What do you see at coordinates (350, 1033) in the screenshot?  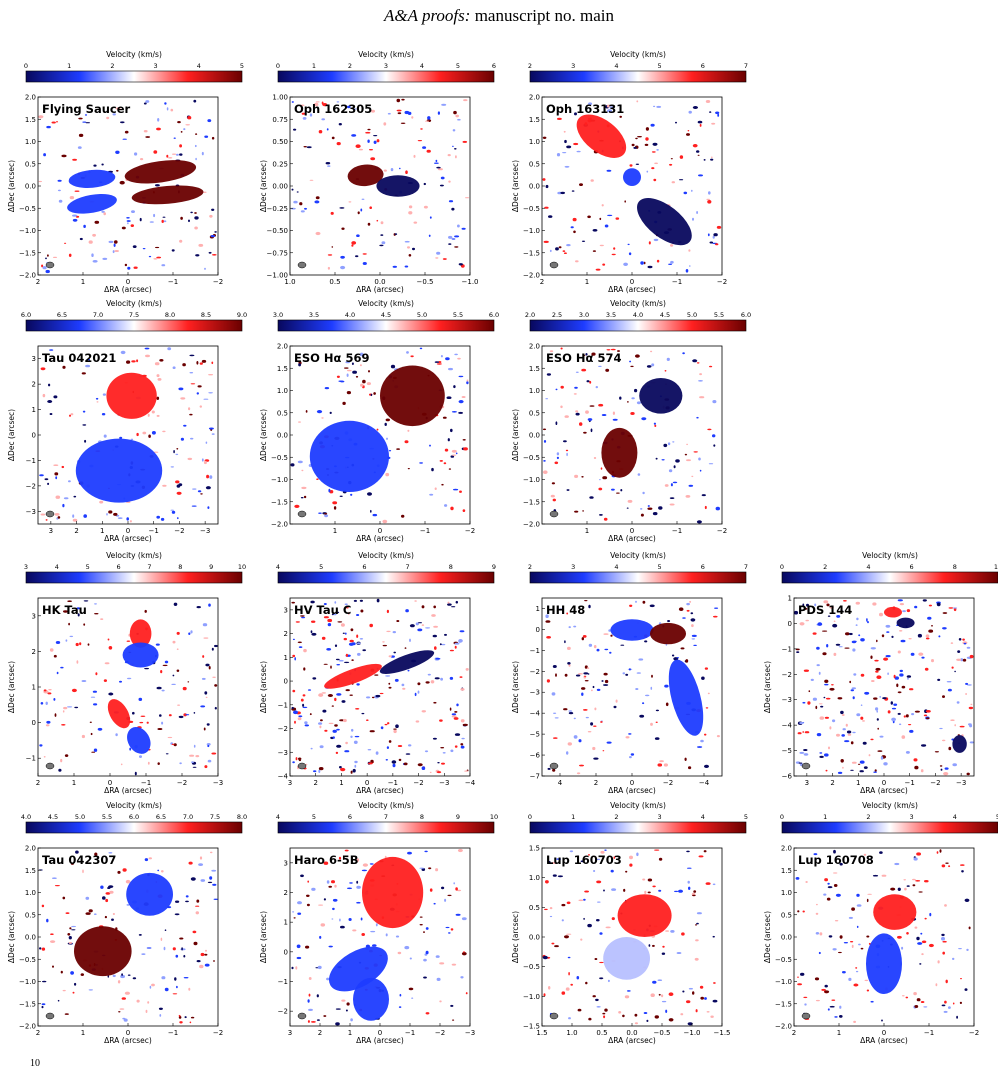 I see `x-tick-label: 1` at bounding box center [350, 1033].